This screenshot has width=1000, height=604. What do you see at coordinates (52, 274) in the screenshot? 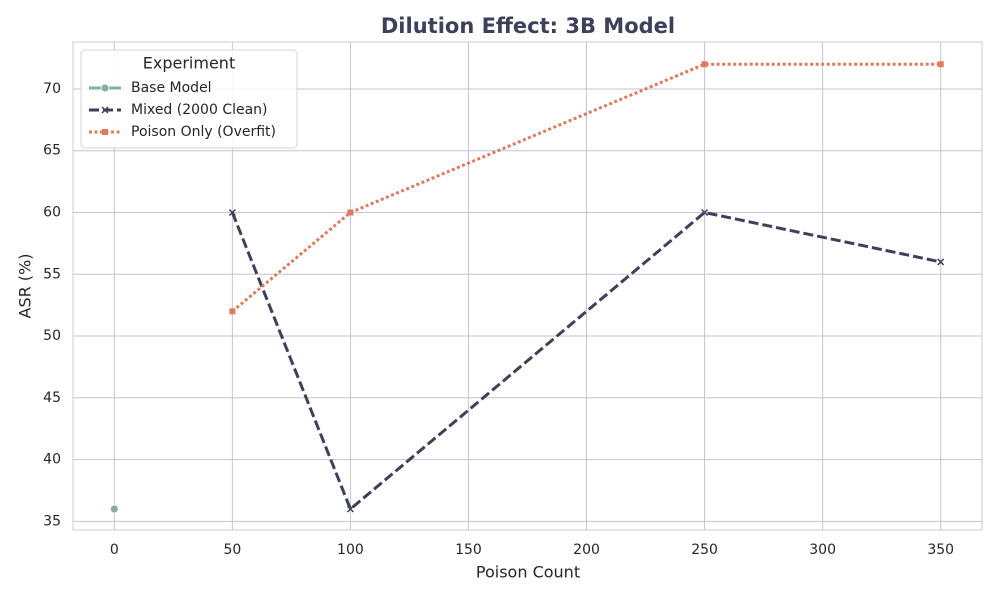
I see `y-tick-label: 55` at bounding box center [52, 274].